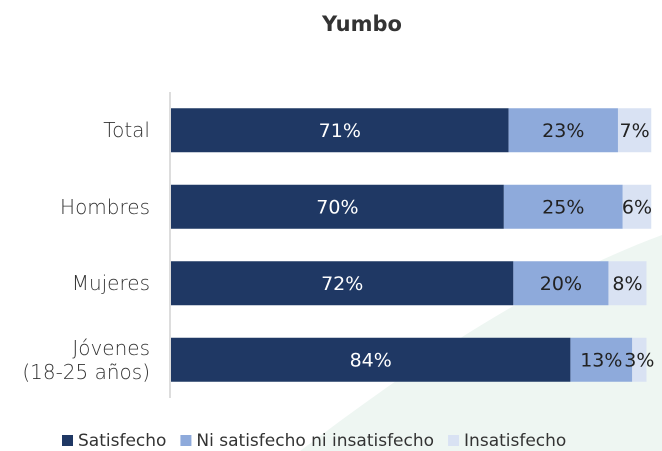 The height and width of the screenshot is (451, 662). Describe the element at coordinates (126, 130) in the screenshot. I see `category-label: Total` at that location.